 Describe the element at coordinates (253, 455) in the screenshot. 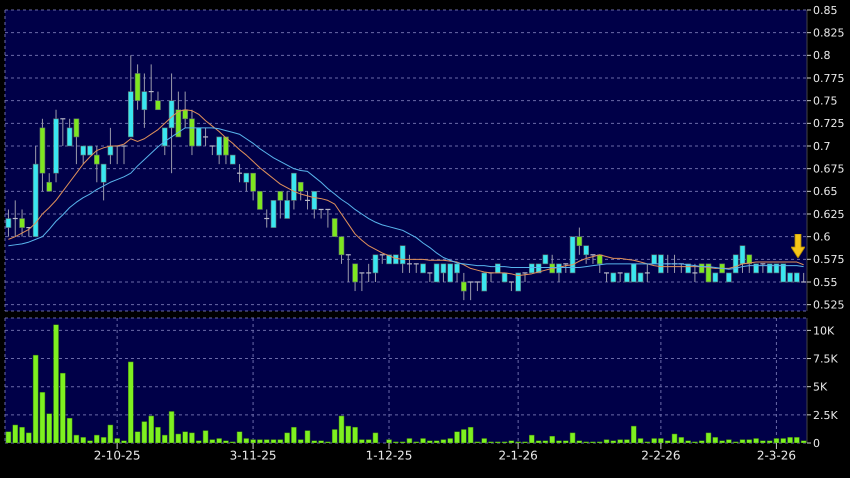

I see `x-tick-label: 3-11-25` at that location.